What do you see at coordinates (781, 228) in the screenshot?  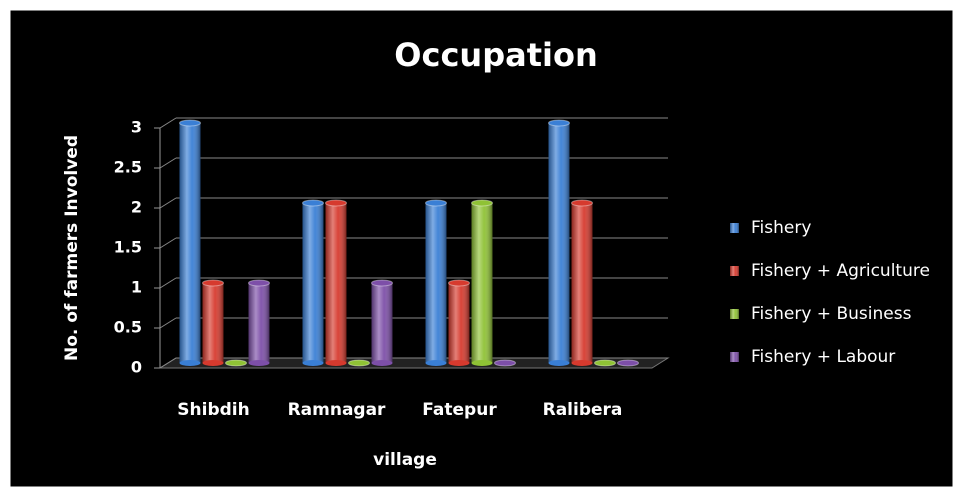 I see `legend-label: Fishery` at bounding box center [781, 228].